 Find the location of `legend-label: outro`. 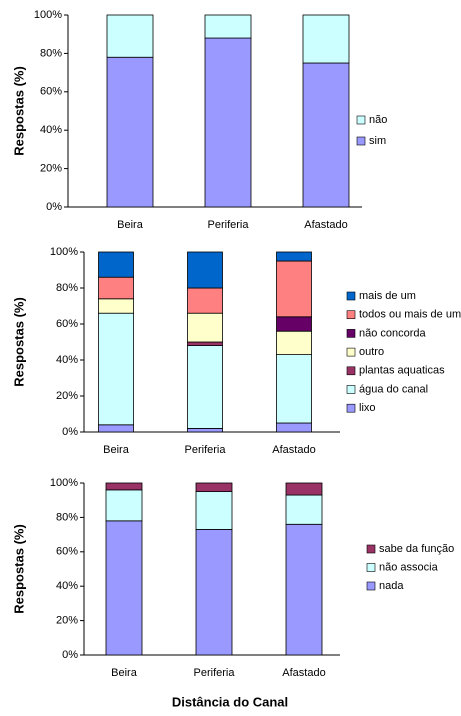

legend-label: outro is located at coordinates (371, 352).